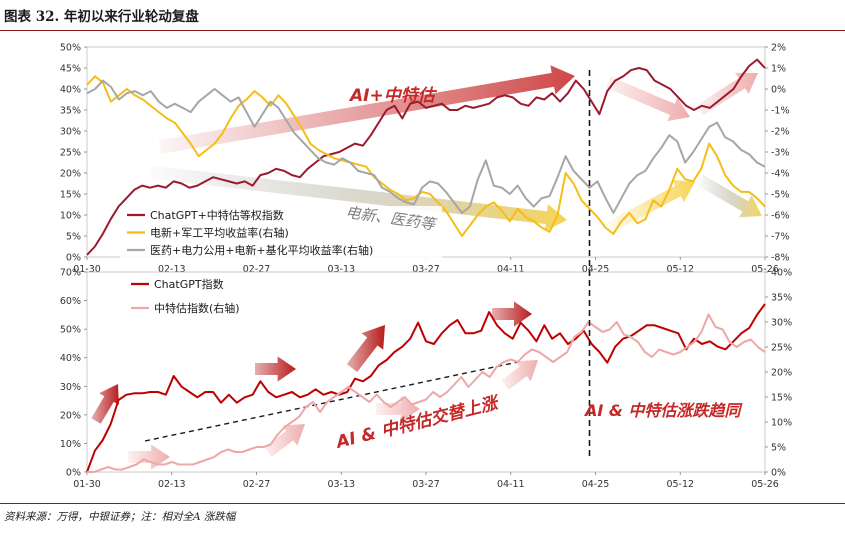 This screenshot has height=534, width=845. I want to click on bottom-x-tick-label: 04-11, so click(511, 484).